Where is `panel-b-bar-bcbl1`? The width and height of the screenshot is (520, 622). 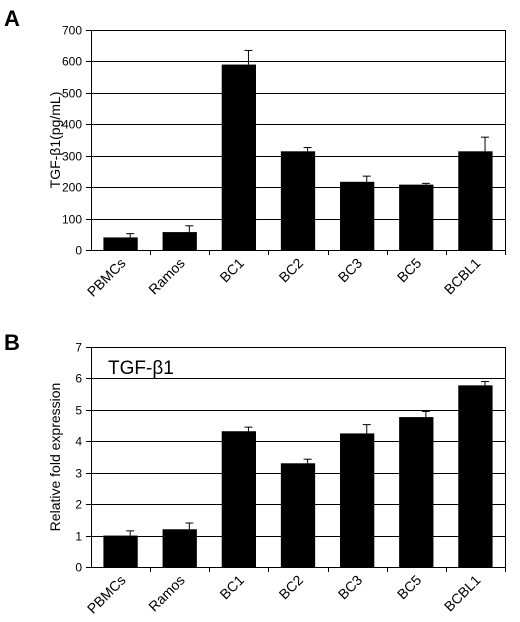
panel-b-bar-bcbl1 is located at coordinates (475, 476).